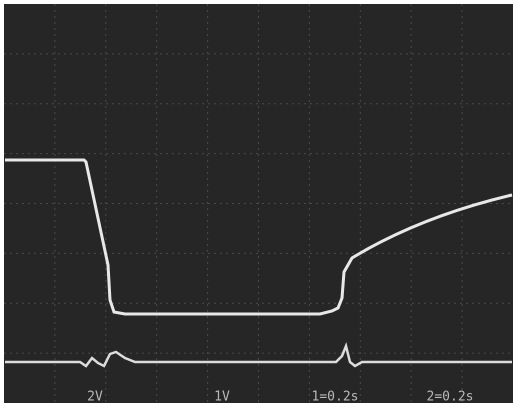  I want to click on scale-label: 2V, so click(95, 397).